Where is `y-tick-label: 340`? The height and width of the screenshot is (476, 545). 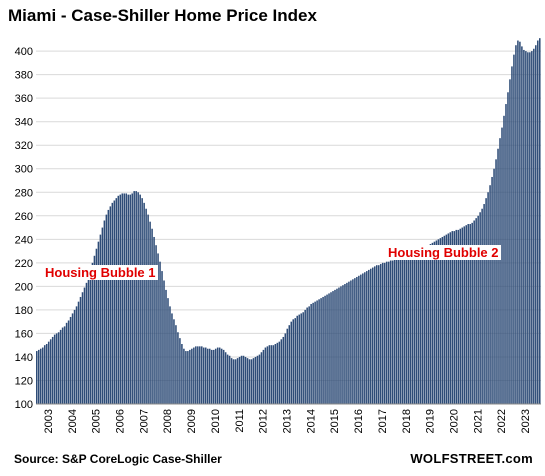 y-tick-label: 340 is located at coordinates (24, 123).